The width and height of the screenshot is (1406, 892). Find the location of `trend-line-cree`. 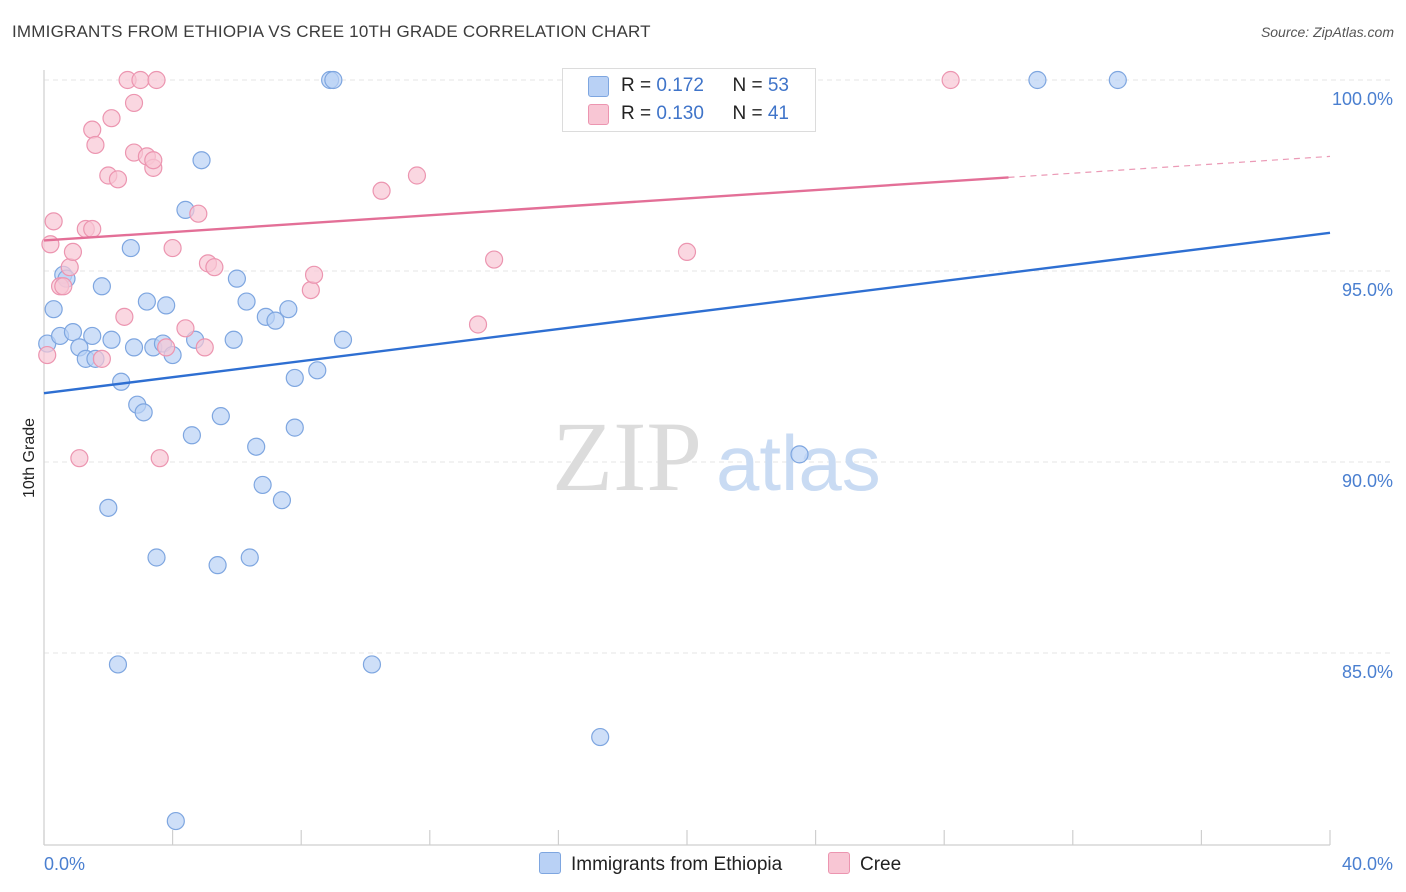

trend-line-cree is located at coordinates (526, 209).